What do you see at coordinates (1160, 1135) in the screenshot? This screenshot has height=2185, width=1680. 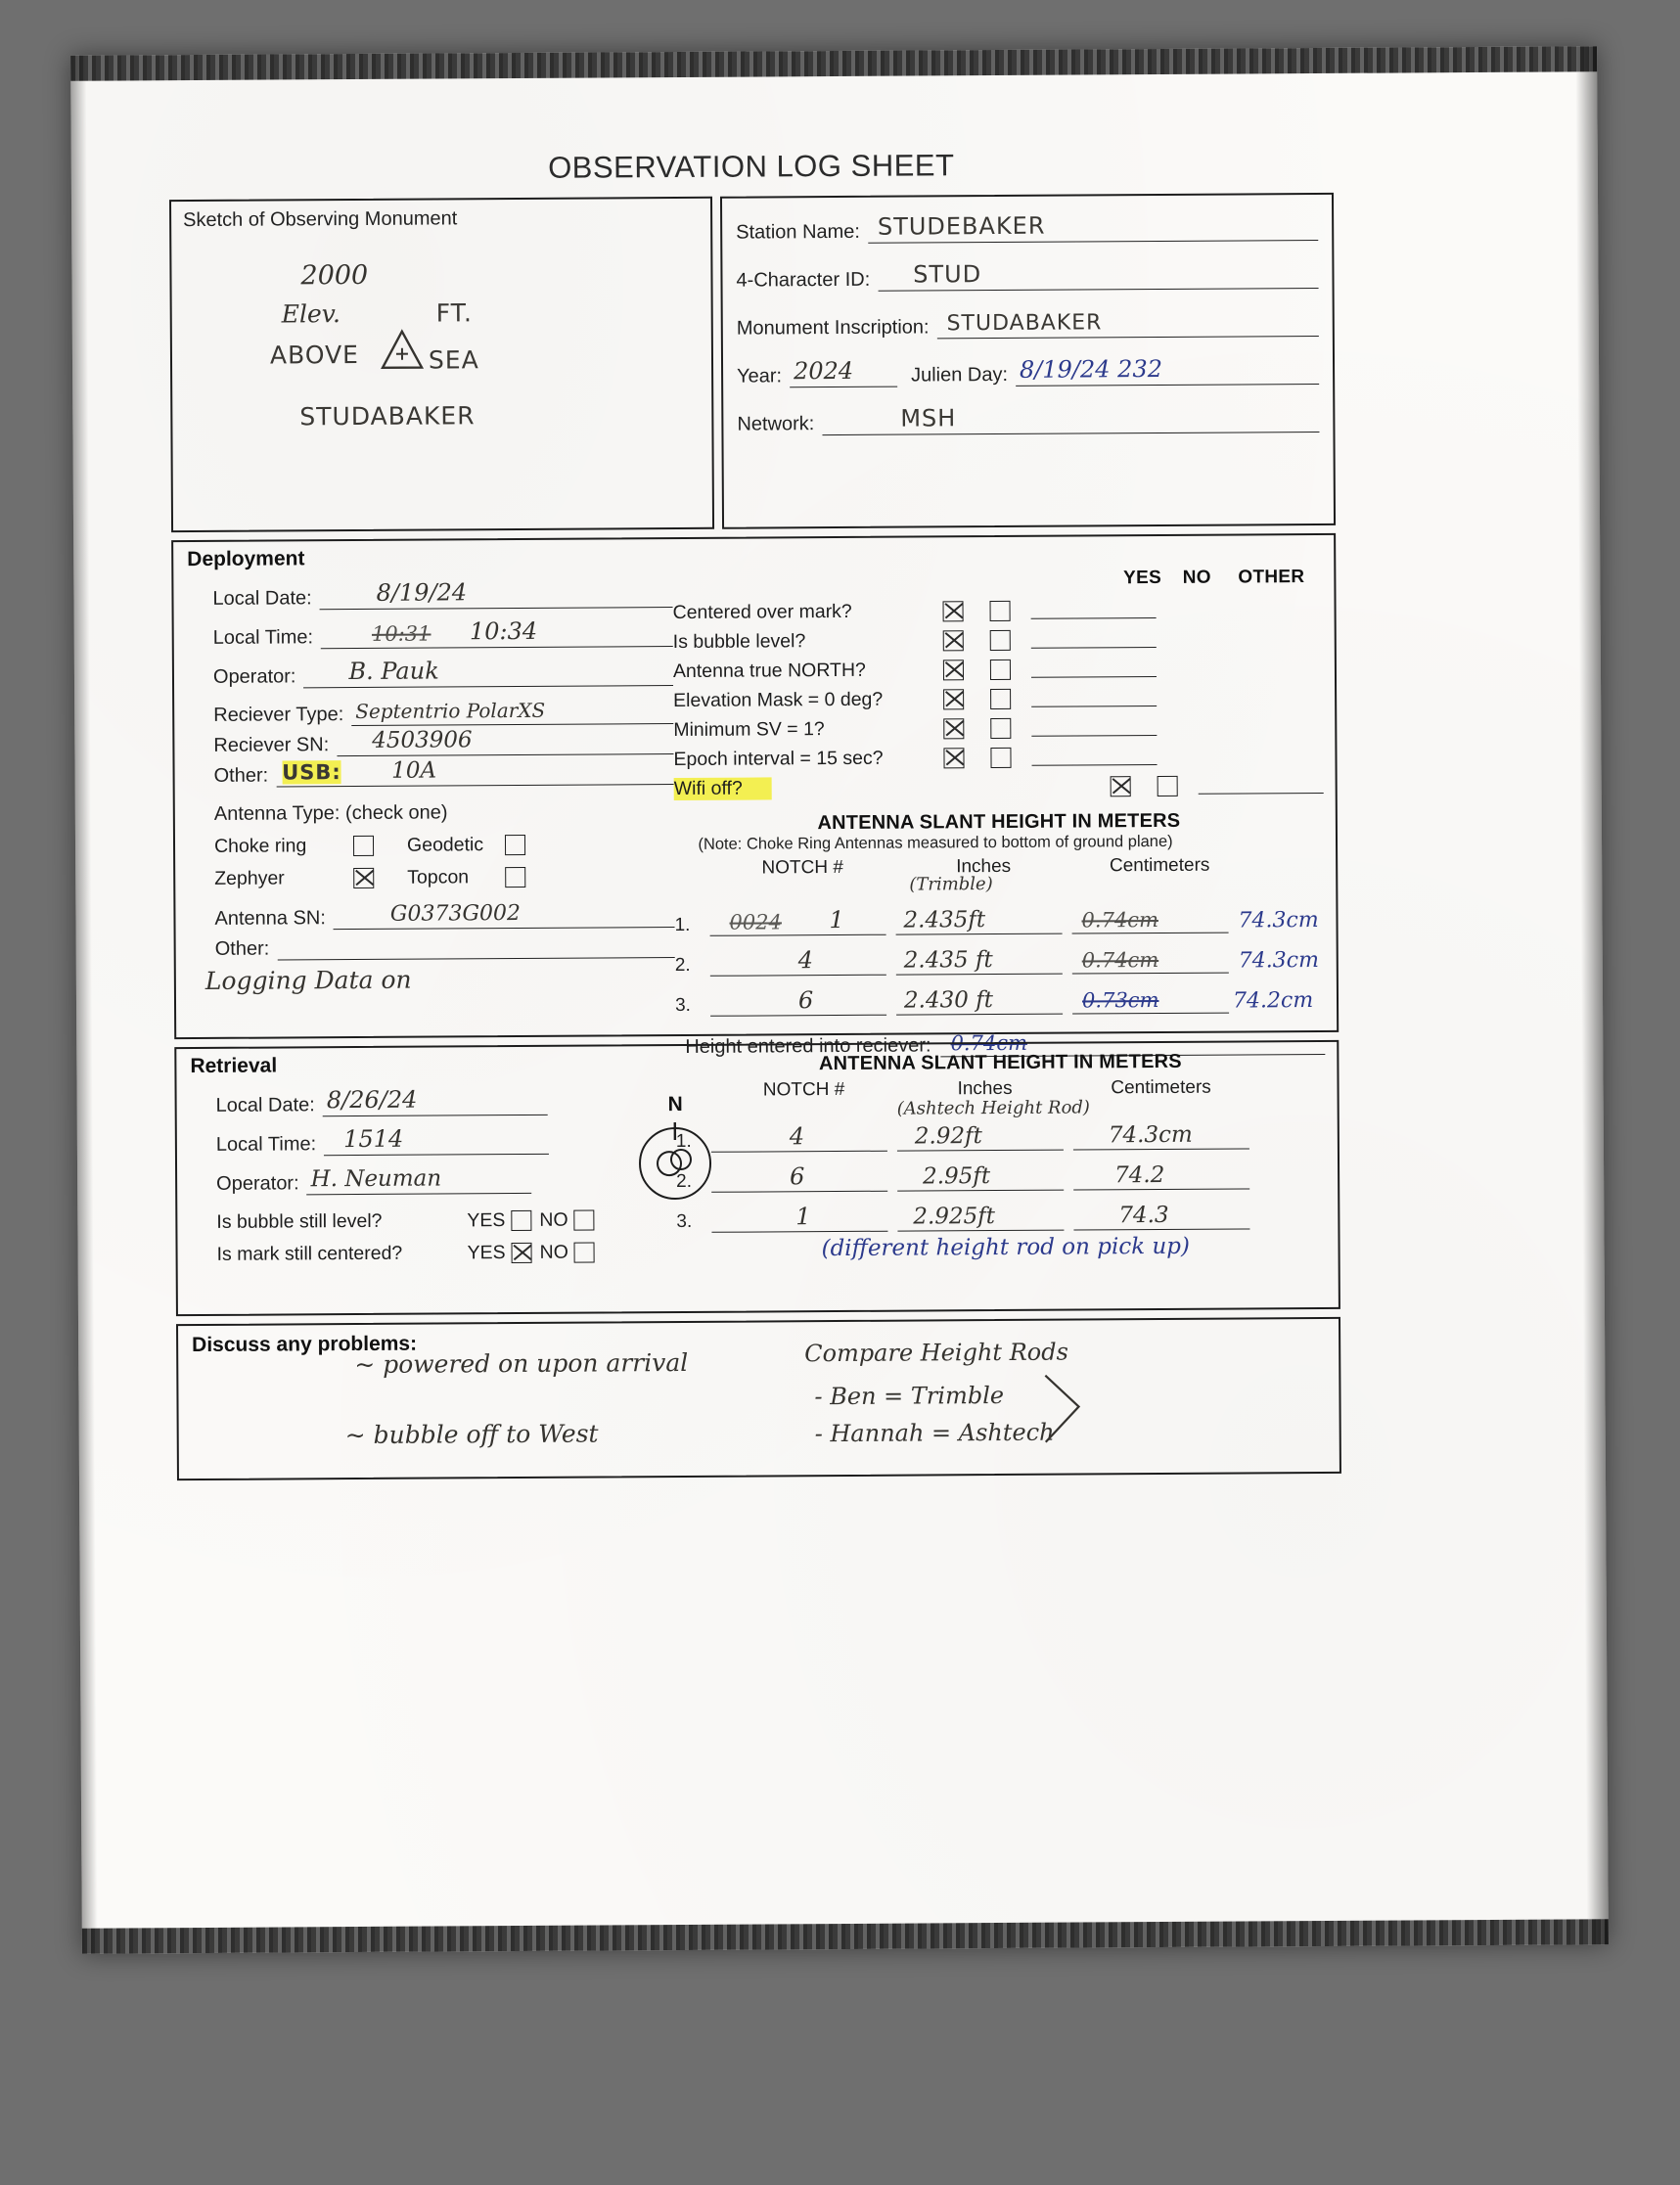 I see `retrieval-cm-field-1: 74.3cm` at bounding box center [1160, 1135].